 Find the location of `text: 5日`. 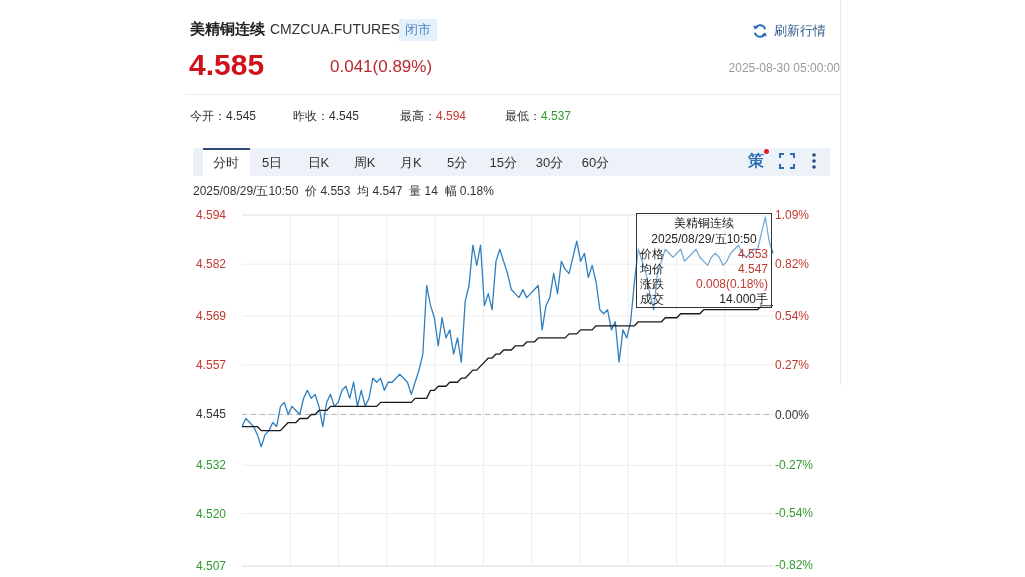

text: 5日 is located at coordinates (272, 162).